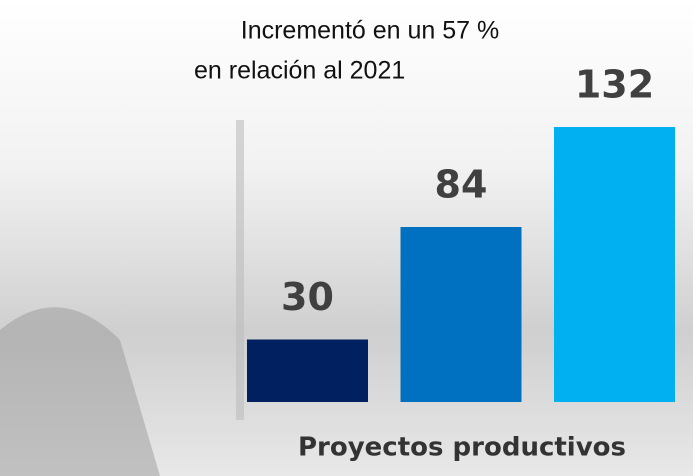 This screenshot has width=693, height=476. Describe the element at coordinates (299, 71) in the screenshot. I see `annotation: en relación al 2021` at that location.